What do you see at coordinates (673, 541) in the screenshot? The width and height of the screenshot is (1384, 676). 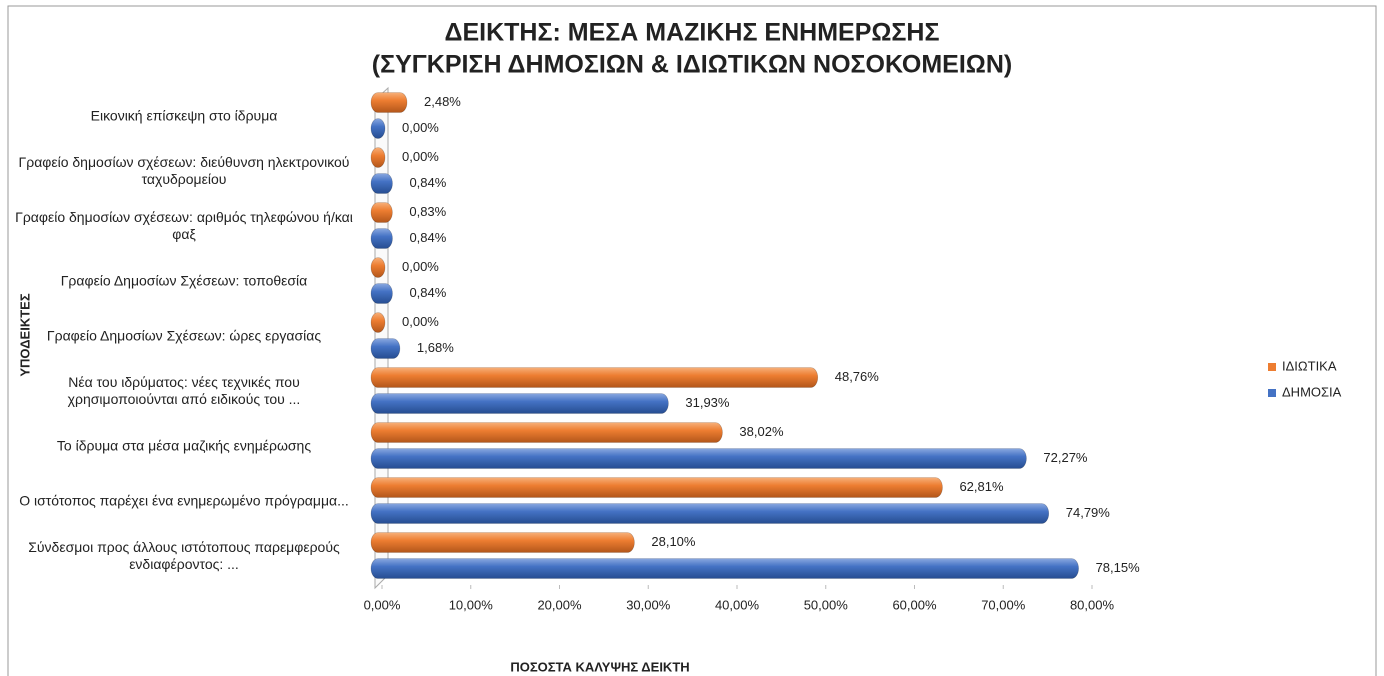 I see `value-label: 28,10%` at bounding box center [673, 541].